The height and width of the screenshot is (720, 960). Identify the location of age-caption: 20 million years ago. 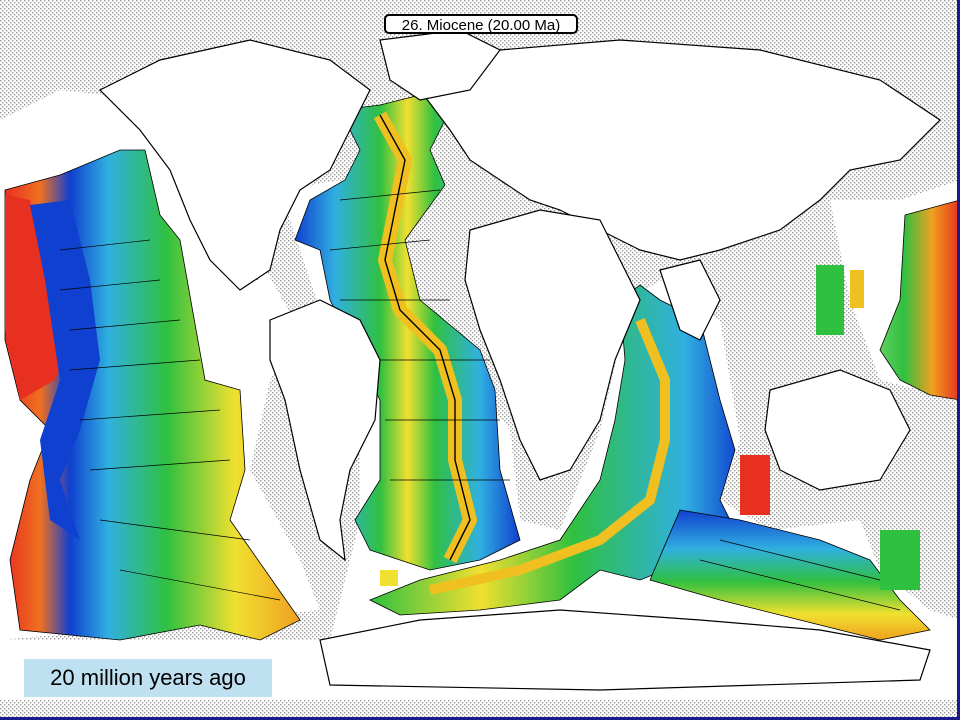
(148, 678).